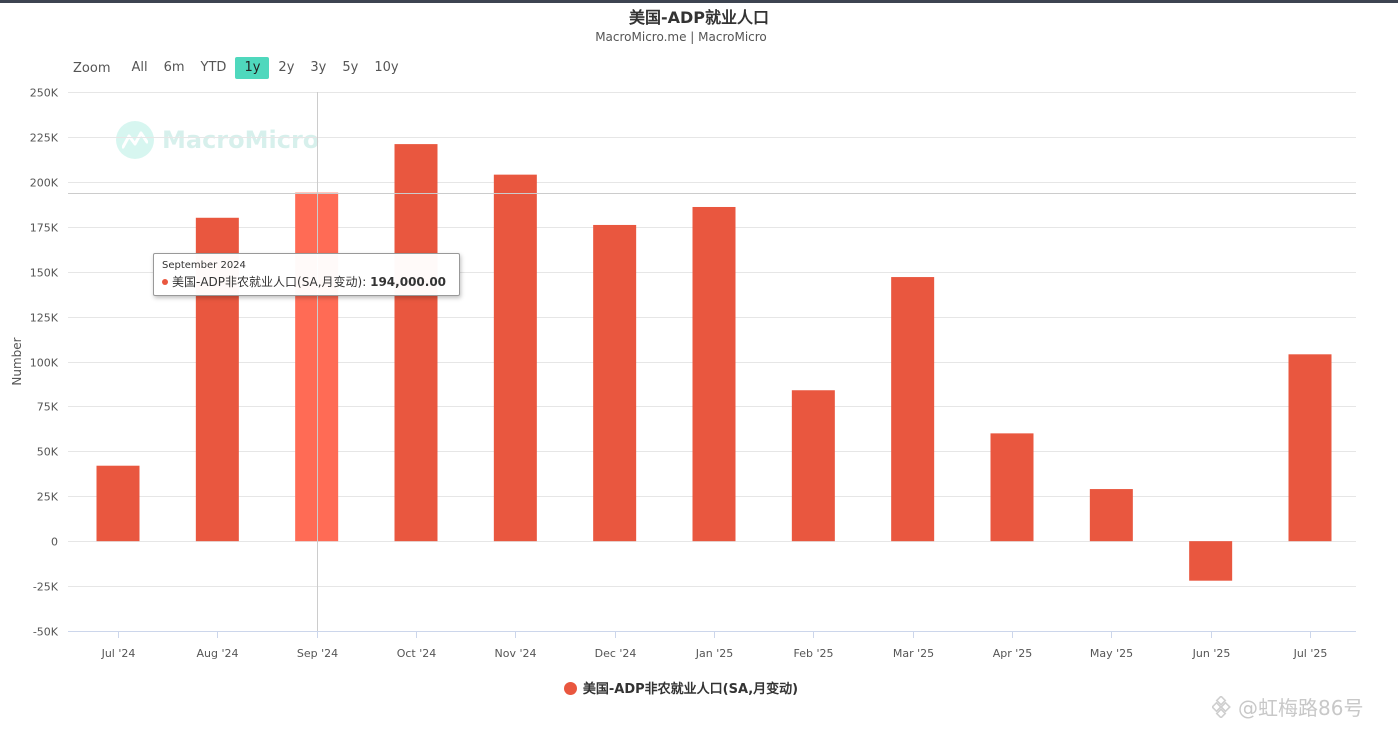 The width and height of the screenshot is (1398, 733). Describe the element at coordinates (54, 542) in the screenshot. I see `y-tick-label: 0` at that location.